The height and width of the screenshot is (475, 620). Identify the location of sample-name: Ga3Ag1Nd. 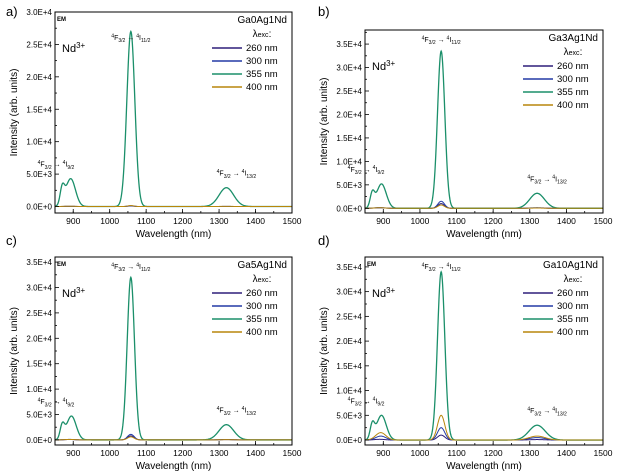
(573, 38).